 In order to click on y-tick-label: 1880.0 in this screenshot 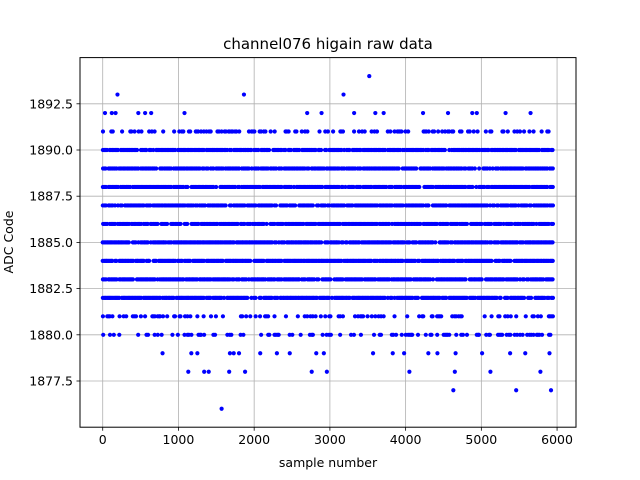, I will do `click(51, 334)`.